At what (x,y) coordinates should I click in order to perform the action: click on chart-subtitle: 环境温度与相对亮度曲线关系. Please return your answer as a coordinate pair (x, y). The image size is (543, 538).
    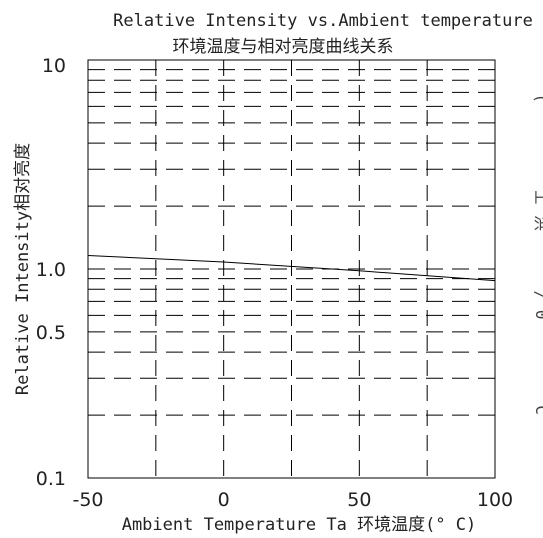
    Looking at the image, I should click on (283, 47).